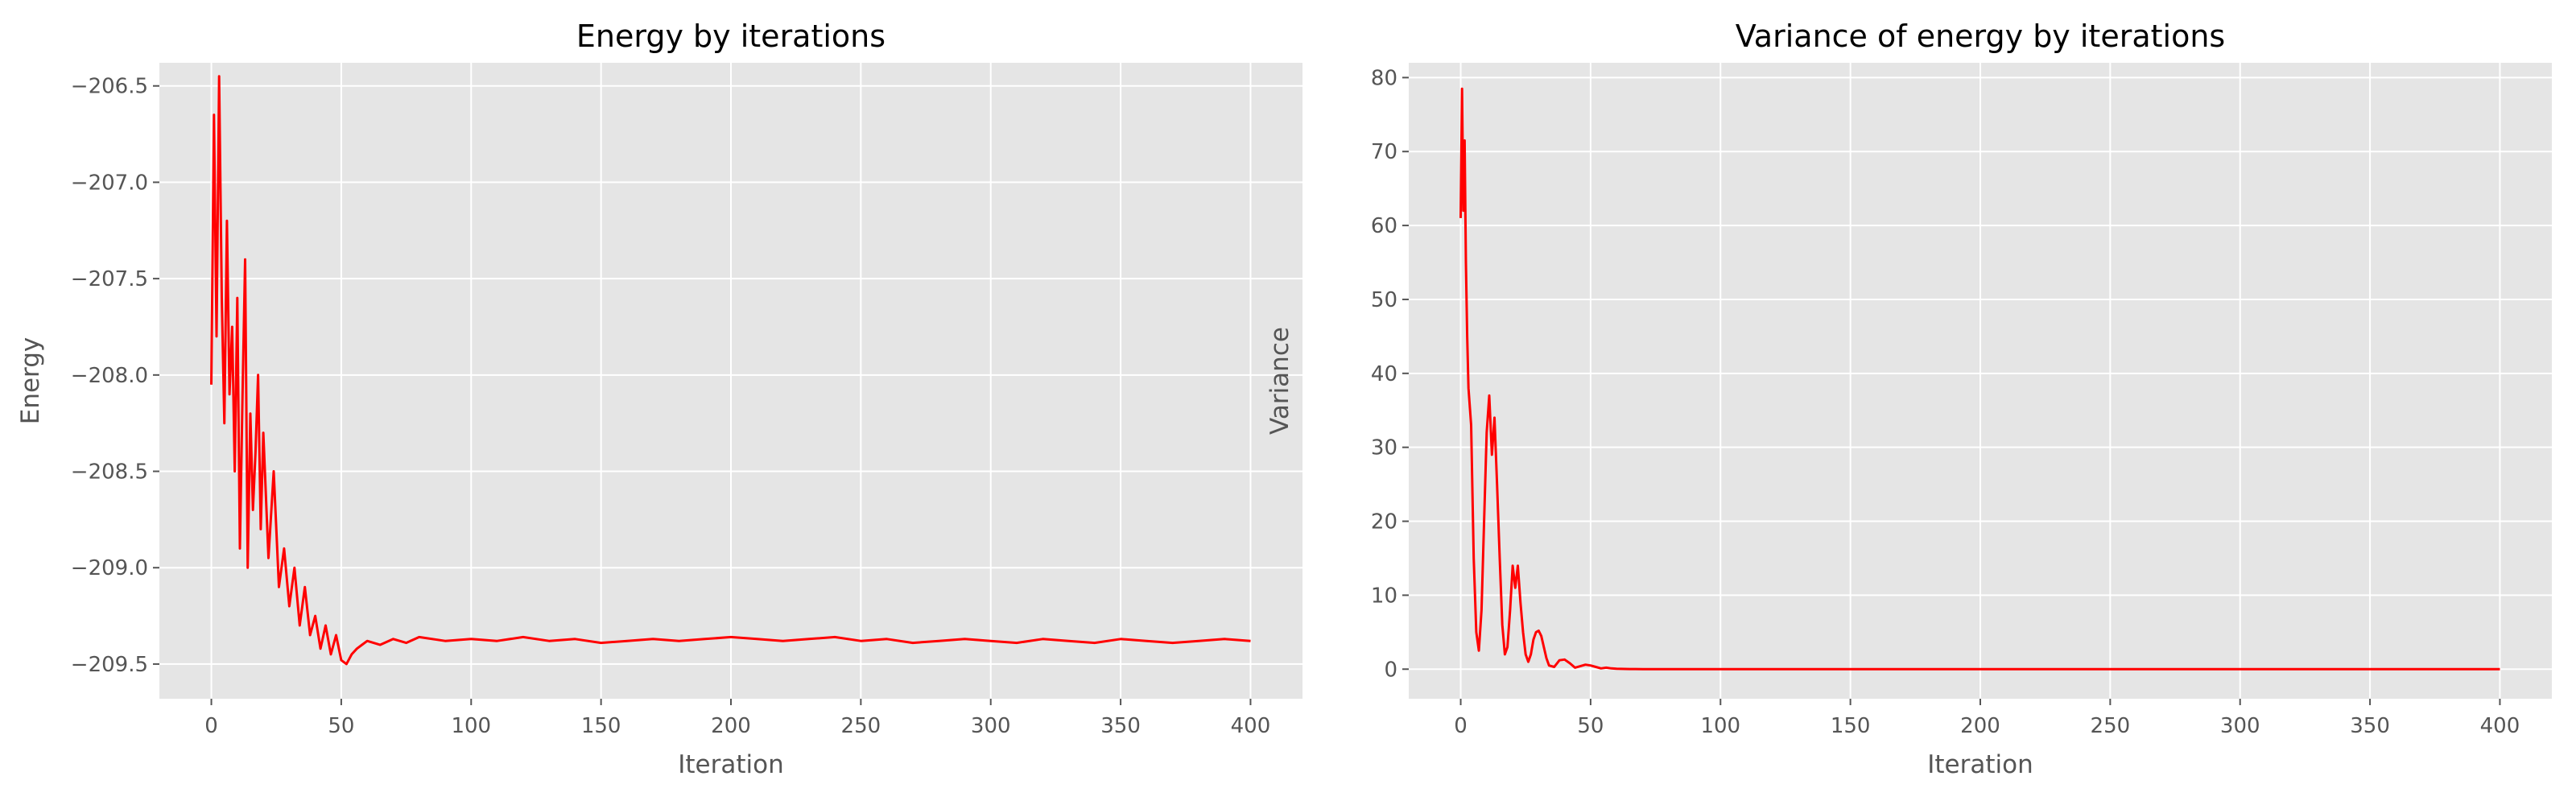  Describe the element at coordinates (109, 279) in the screenshot. I see `energy-y-tick-label: −207.5` at that location.